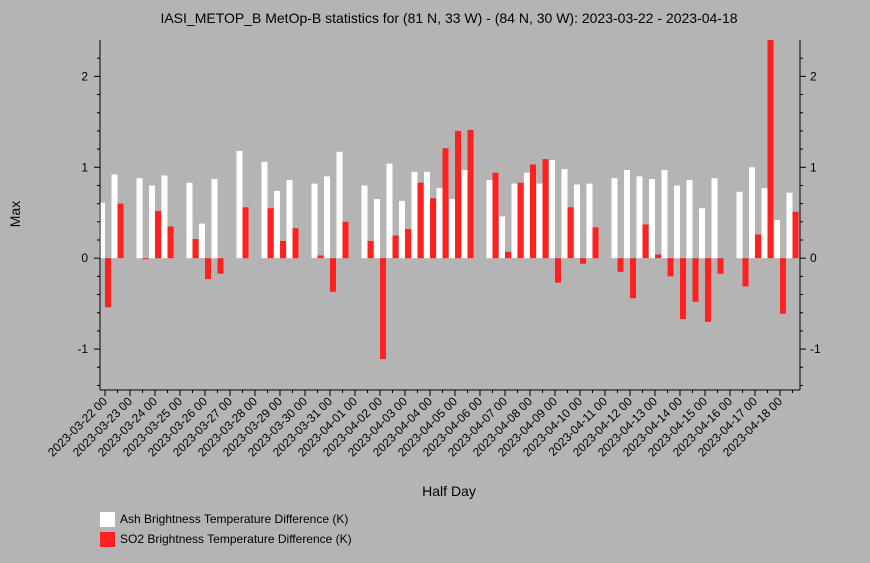  I want to click on y-tick-label-left: -1, so click(82, 349).